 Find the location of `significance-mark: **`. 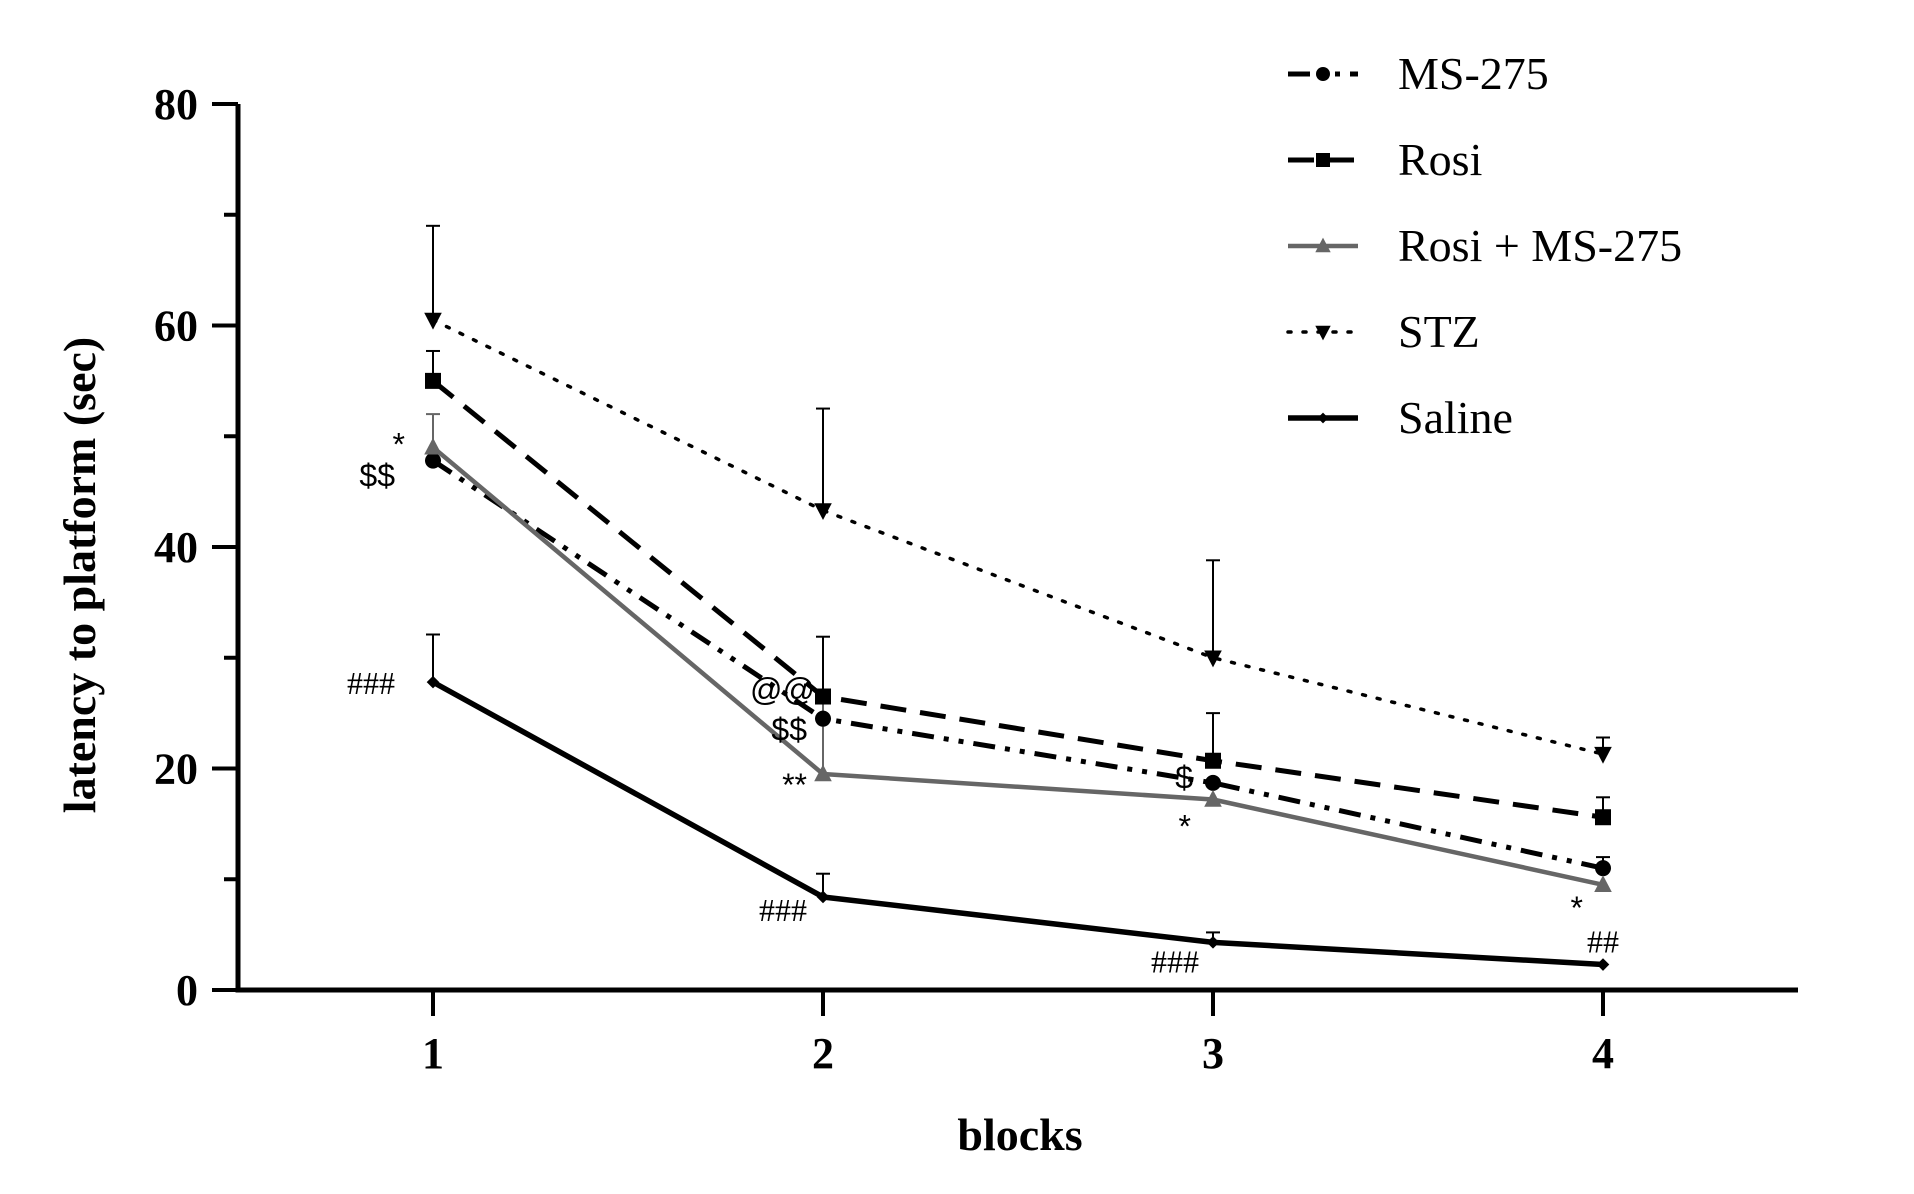

significance-mark: ** is located at coordinates (794, 785).